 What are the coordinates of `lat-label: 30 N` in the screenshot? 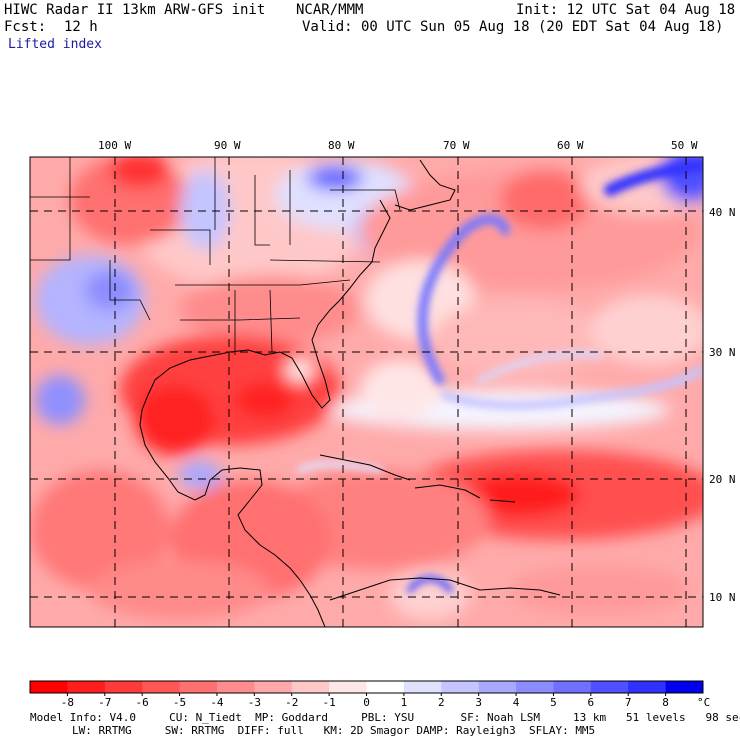 It's located at (722, 352).